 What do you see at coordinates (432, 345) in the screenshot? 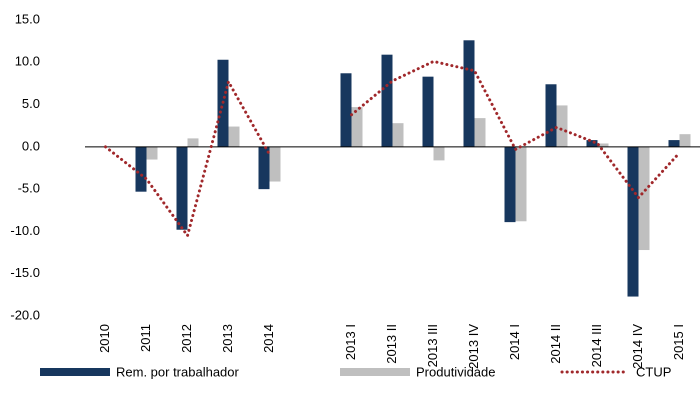
I see `x-tick-label: 2013 III` at bounding box center [432, 345].